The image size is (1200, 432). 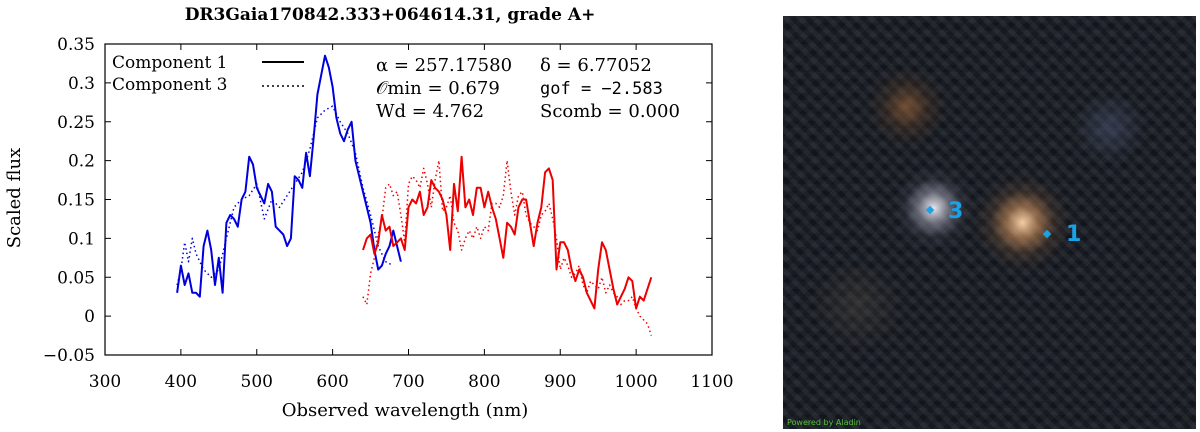 What do you see at coordinates (484, 382) in the screenshot?
I see `x-tick-label: 800` at bounding box center [484, 382].